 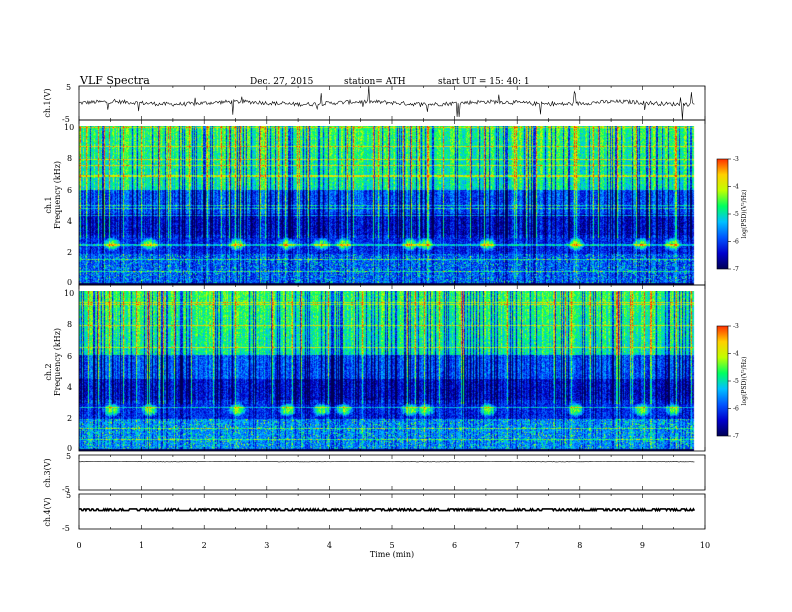 I want to click on ch1-colorbar-ticks: -3 -4 -5 -6 -7, so click(x=733, y=214).